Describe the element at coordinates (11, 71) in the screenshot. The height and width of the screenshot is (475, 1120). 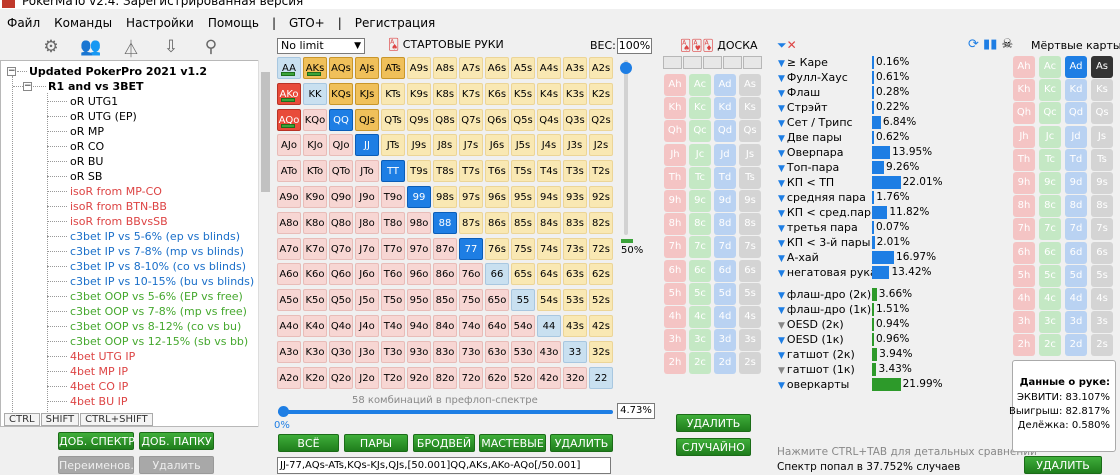
I see `tree-collapse-root-icon: −` at that location.